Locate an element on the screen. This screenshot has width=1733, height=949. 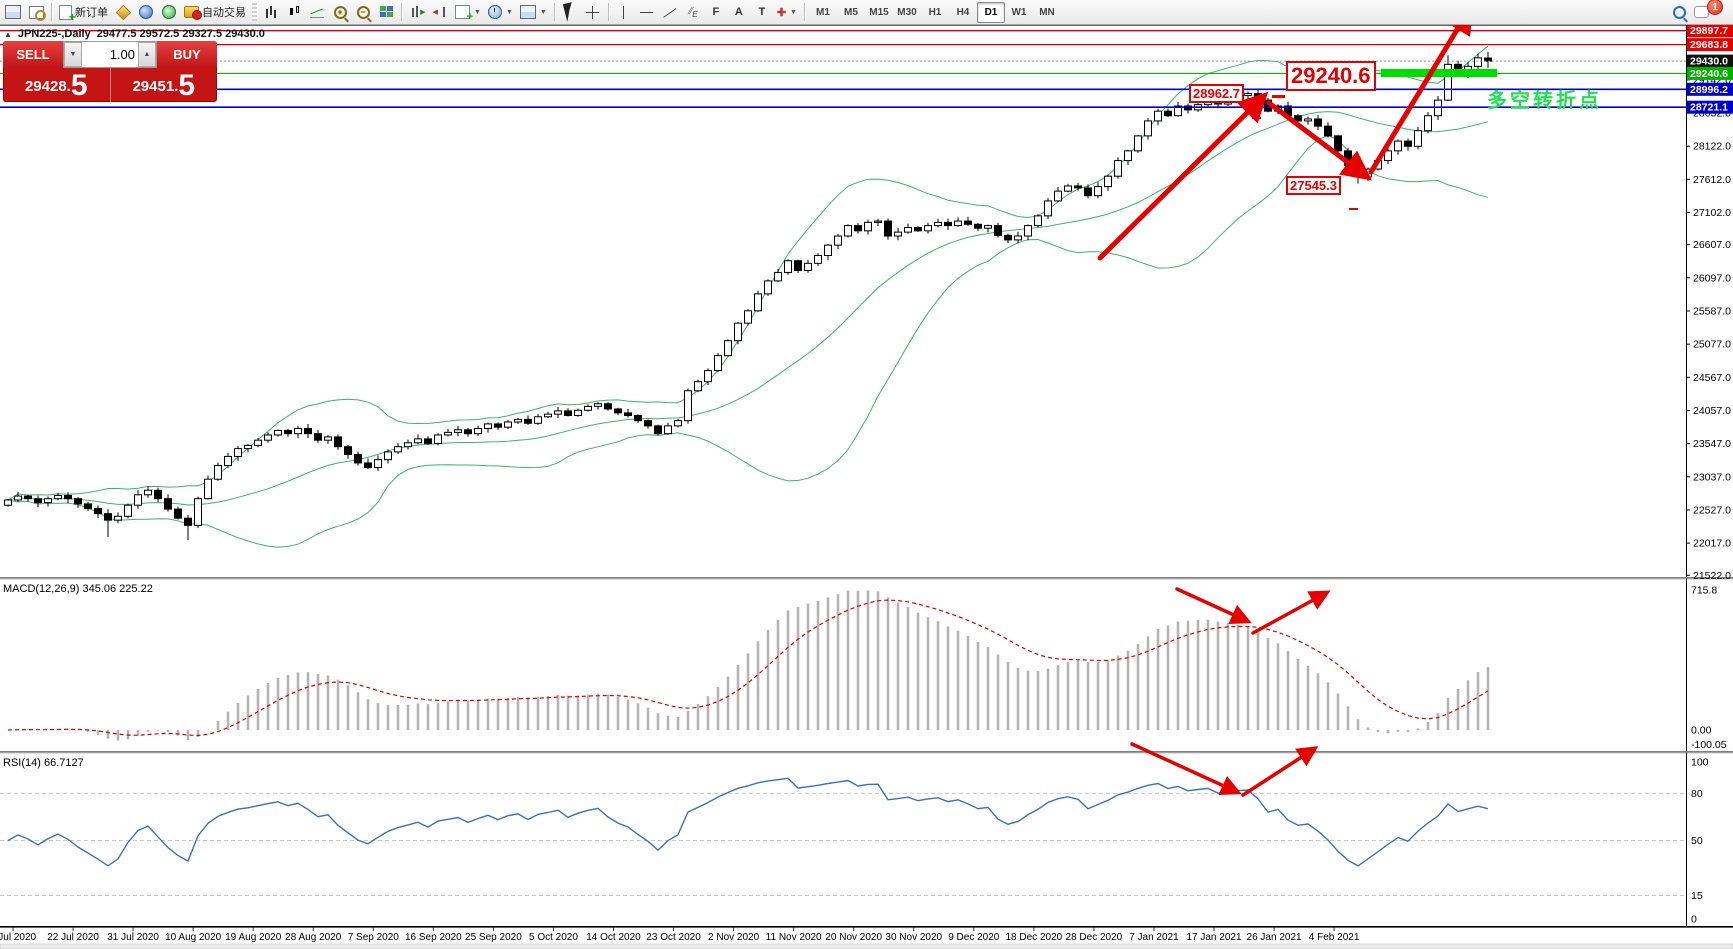
fibonacci-button: F is located at coordinates (716, 12).